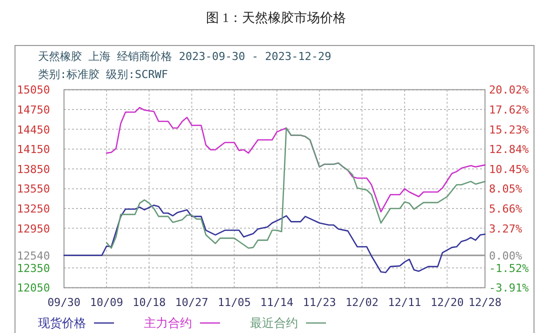 The width and height of the screenshot is (553, 333). I want to click on x-tick-label: 12/11, so click(405, 302).